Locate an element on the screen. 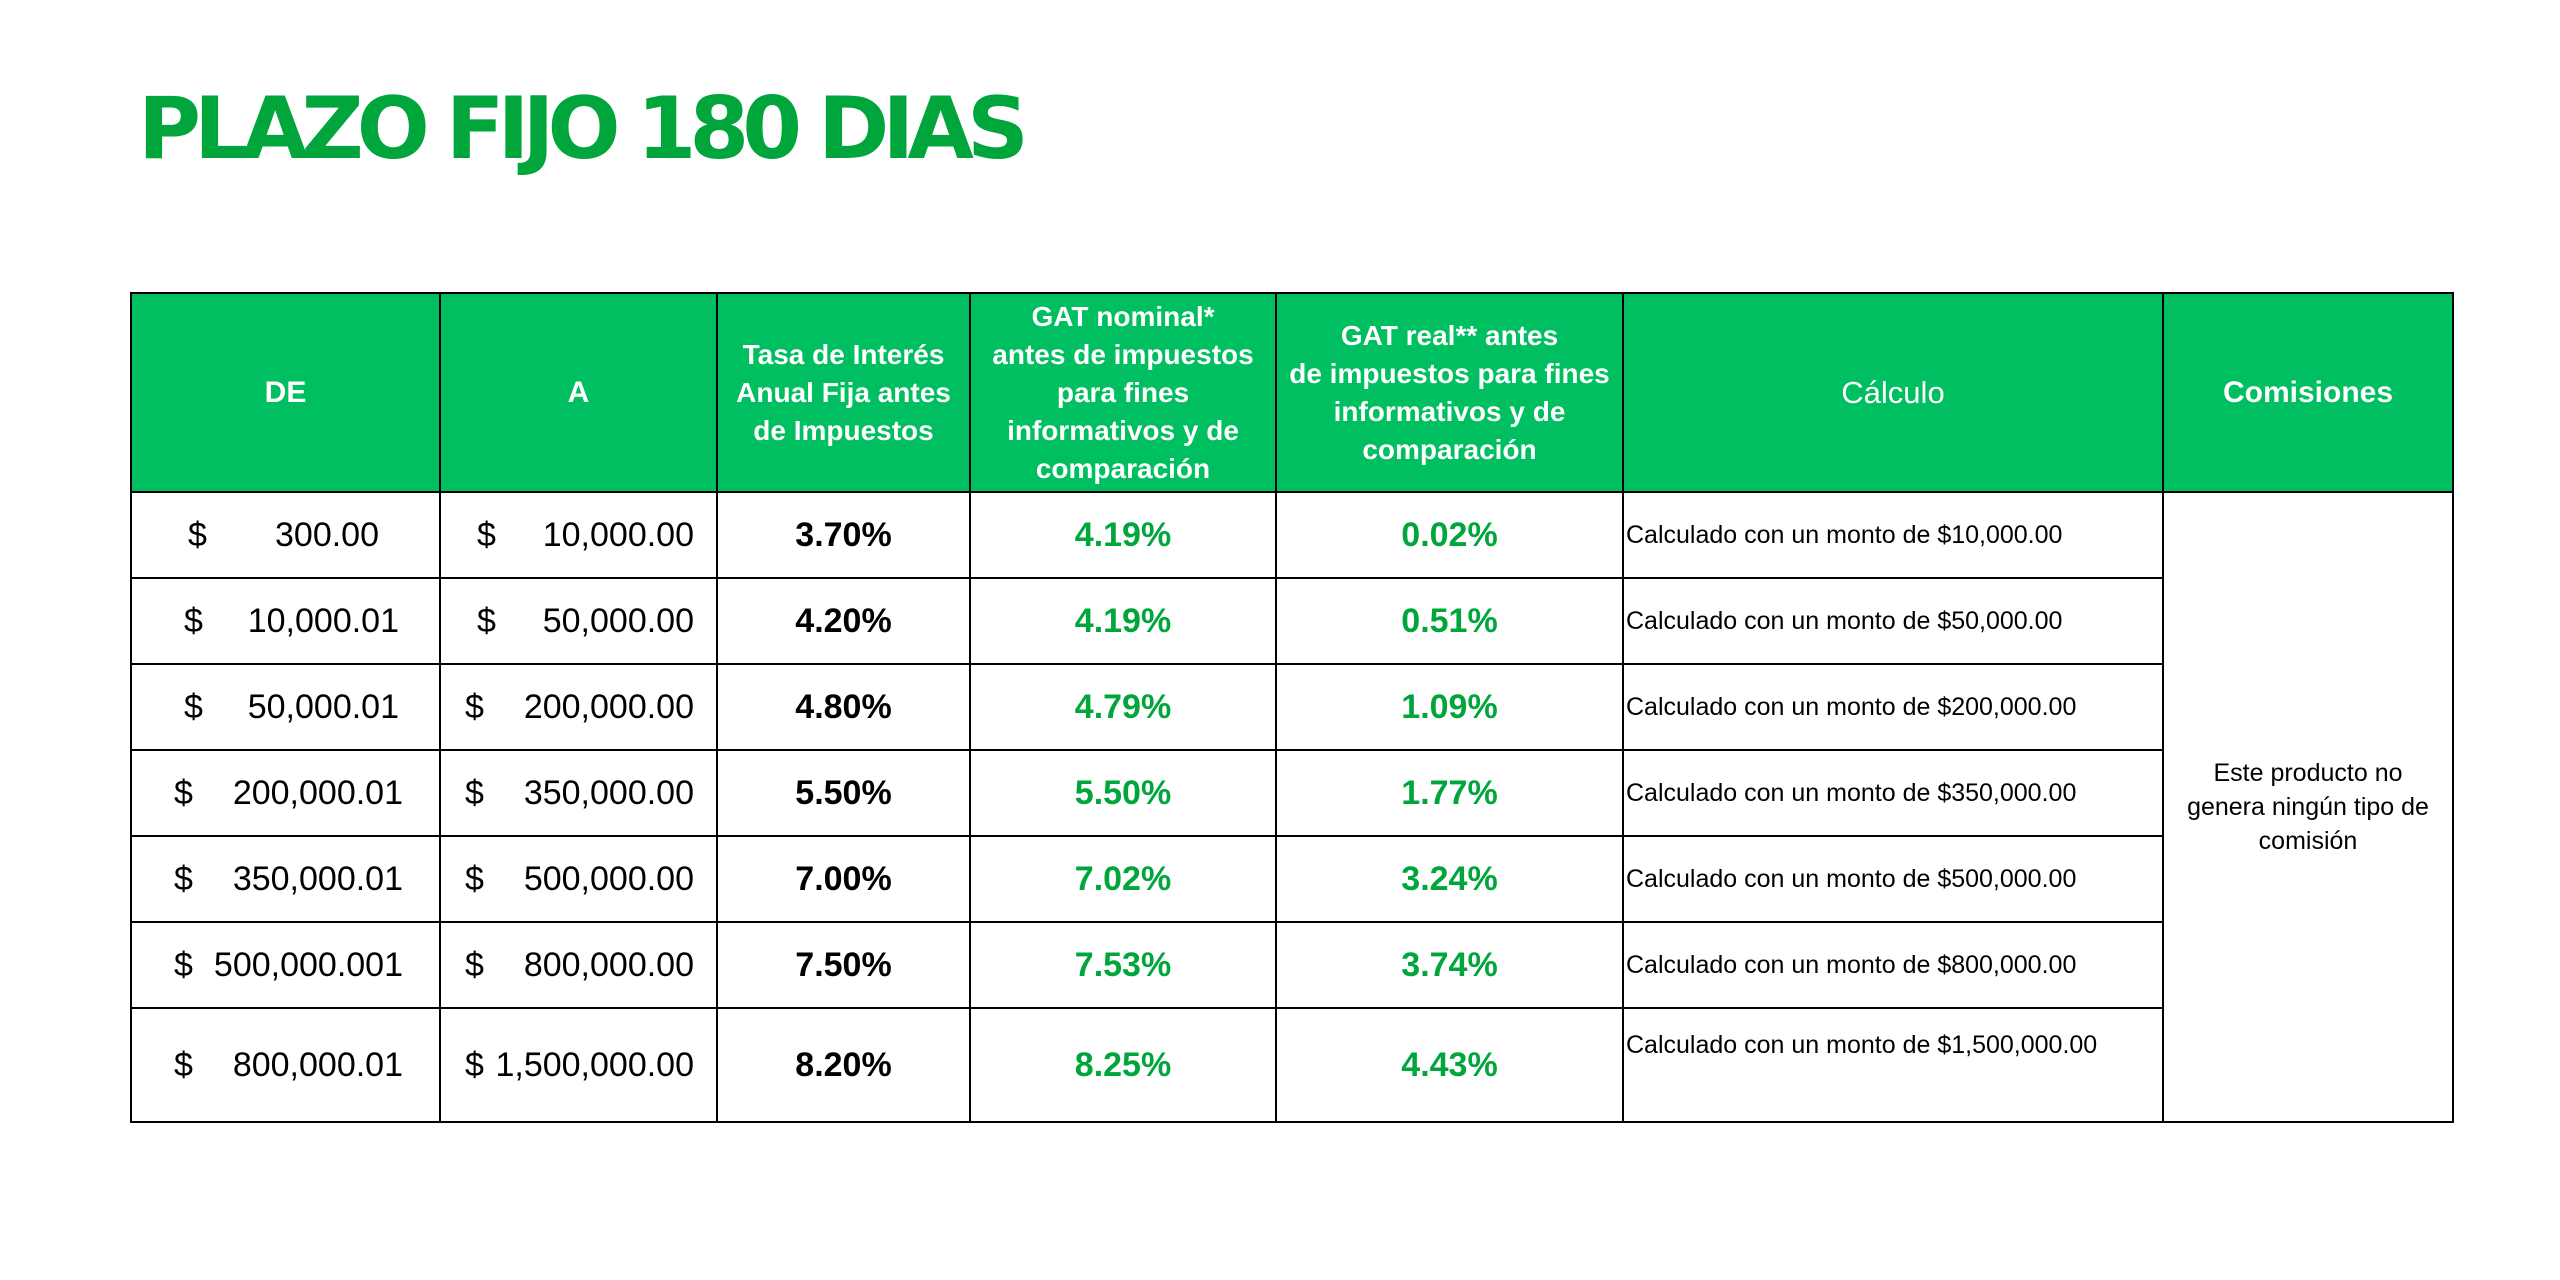  cell-gat-real: 1.77% is located at coordinates (1449, 793).